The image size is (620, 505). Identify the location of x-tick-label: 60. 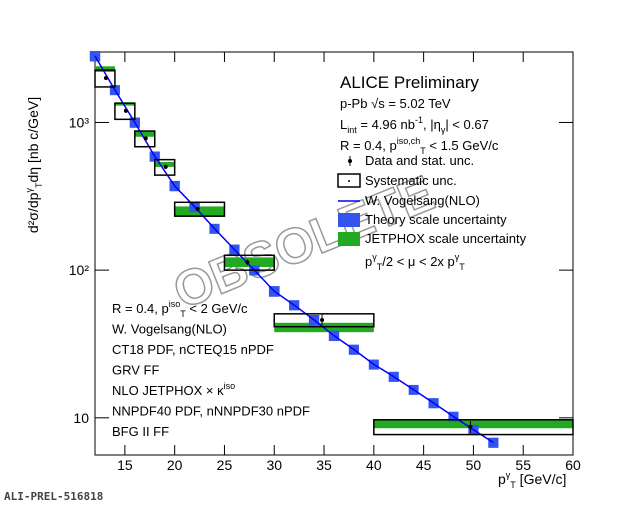
(573, 465).